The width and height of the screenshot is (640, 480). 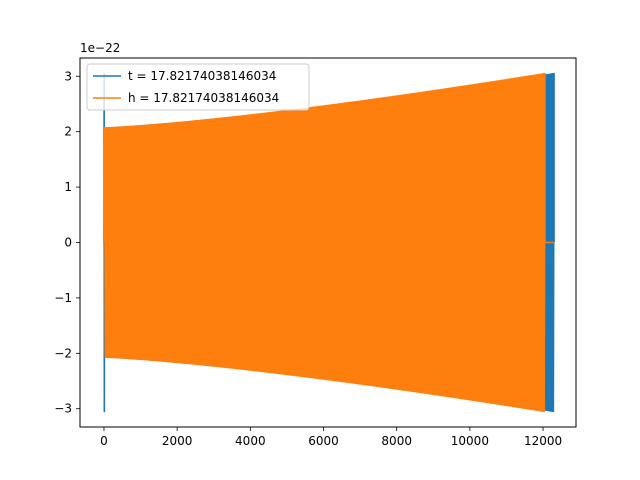 I want to click on y-tick-label: −2, so click(x=63, y=353).